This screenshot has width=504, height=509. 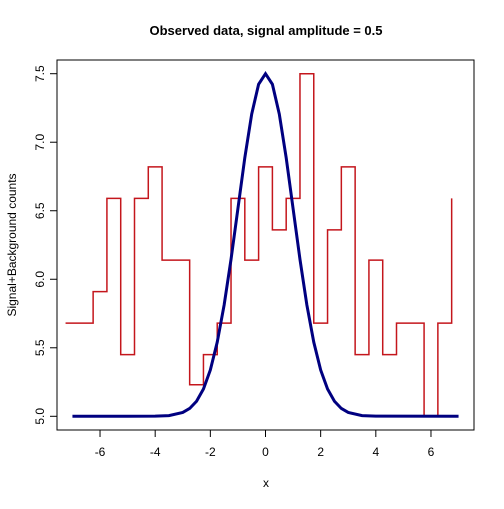 What do you see at coordinates (266, 483) in the screenshot?
I see `x-axis-label: x` at bounding box center [266, 483].